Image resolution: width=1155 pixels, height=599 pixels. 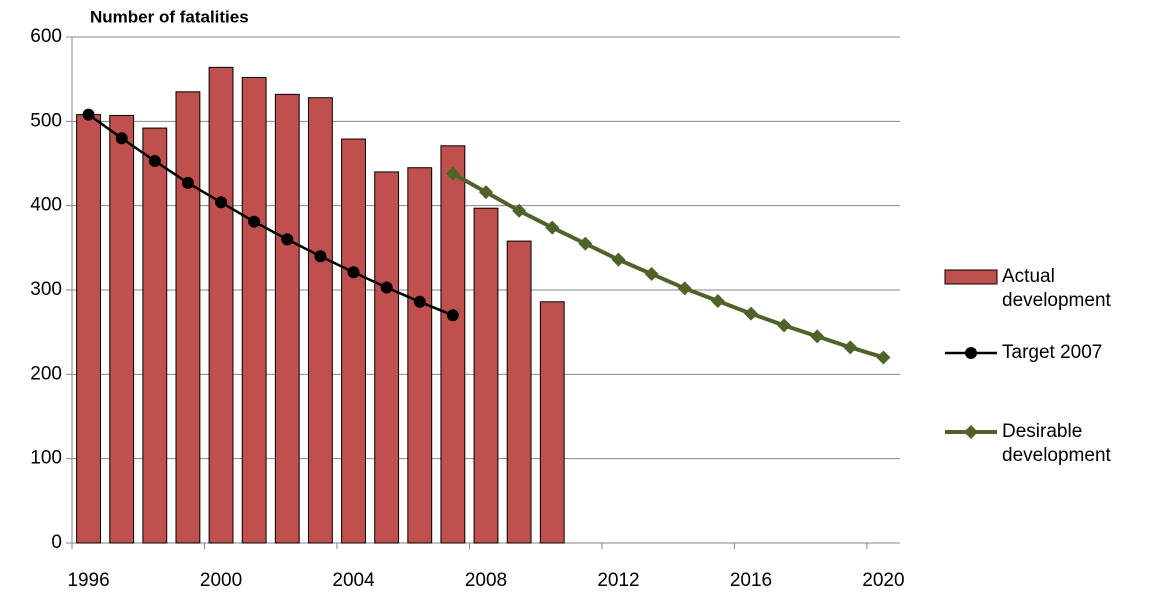 What do you see at coordinates (486, 580) in the screenshot?
I see `x-tick-label: 2008` at bounding box center [486, 580].